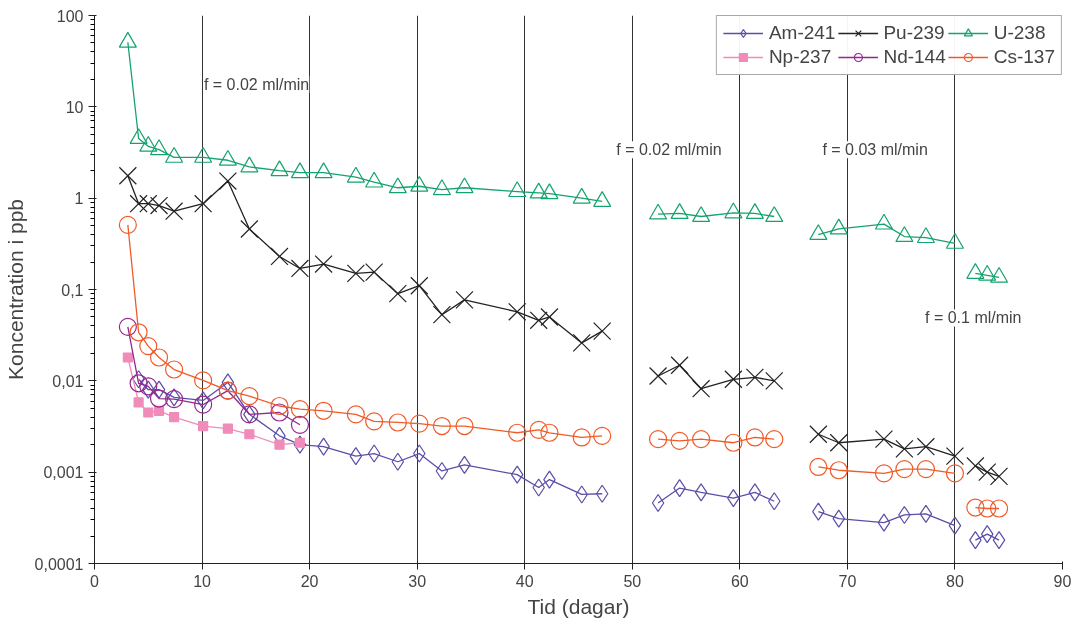  I want to click on legend-label: Nd-144, so click(914, 57).